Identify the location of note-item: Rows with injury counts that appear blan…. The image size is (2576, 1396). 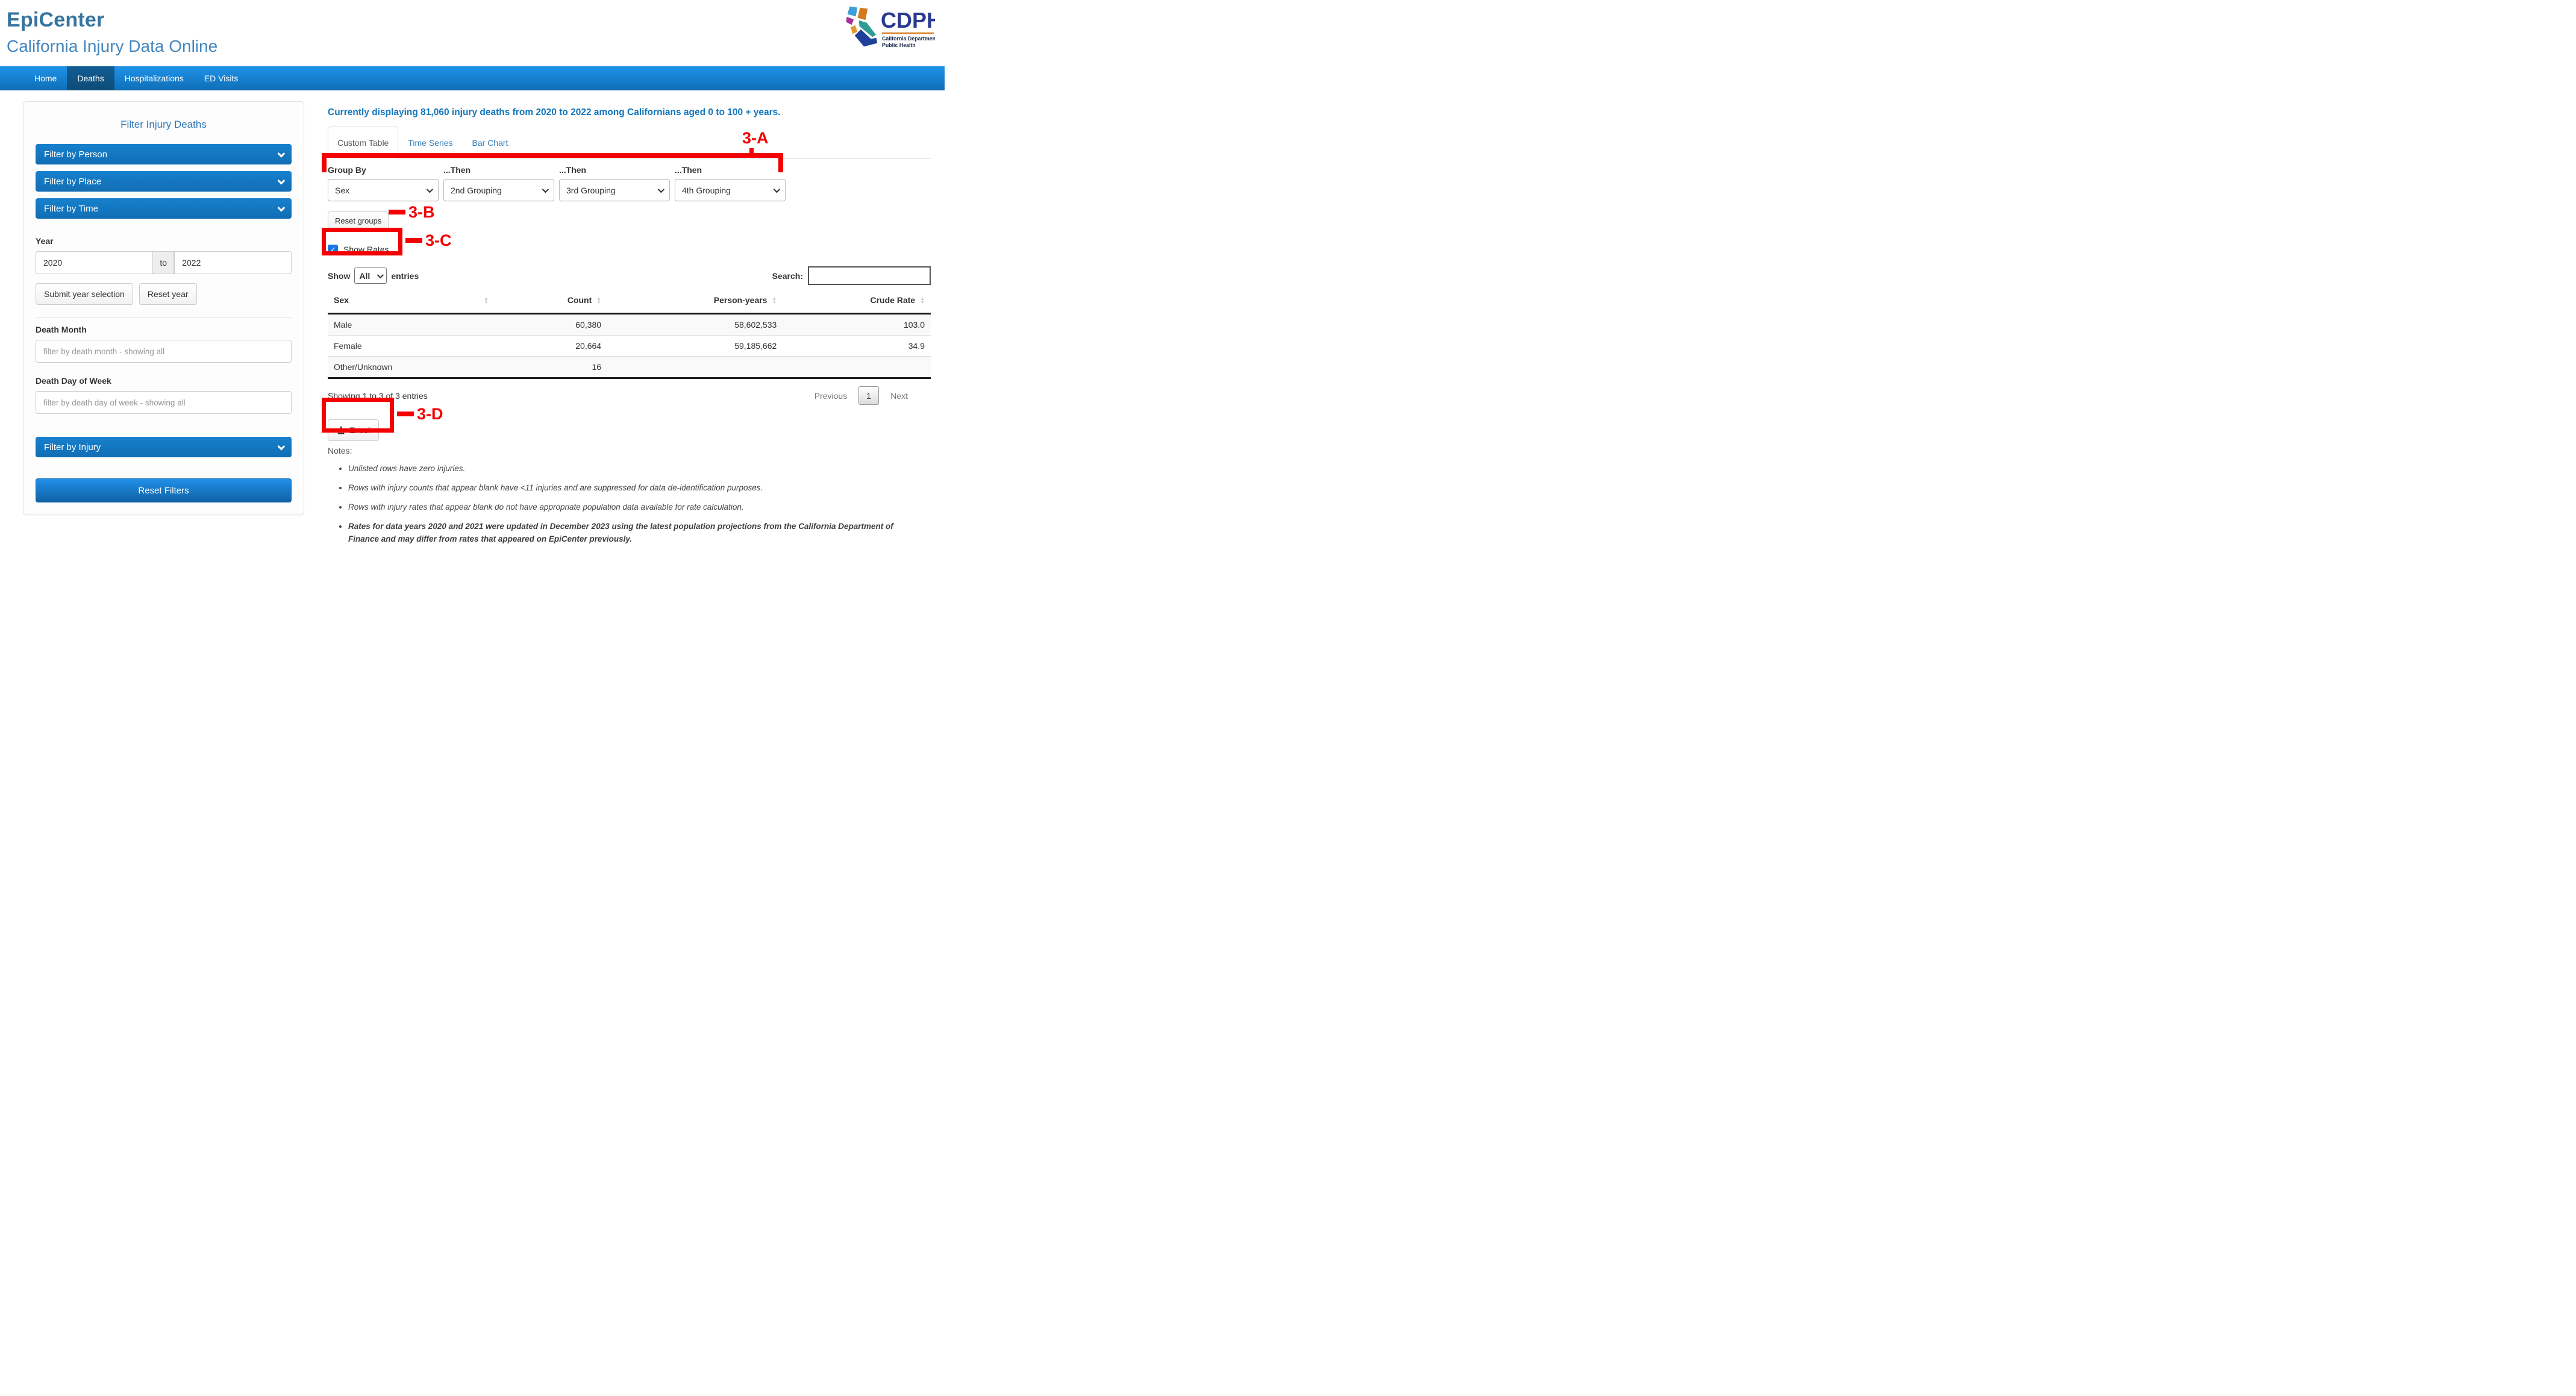
(624, 488).